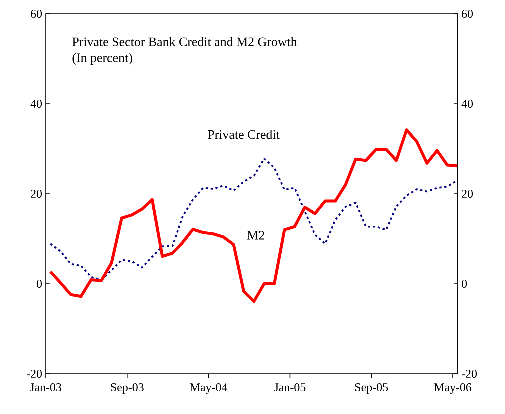 Image resolution: width=505 pixels, height=414 pixels. What do you see at coordinates (371, 388) in the screenshot?
I see `x-tick-label: Sep-05` at bounding box center [371, 388].